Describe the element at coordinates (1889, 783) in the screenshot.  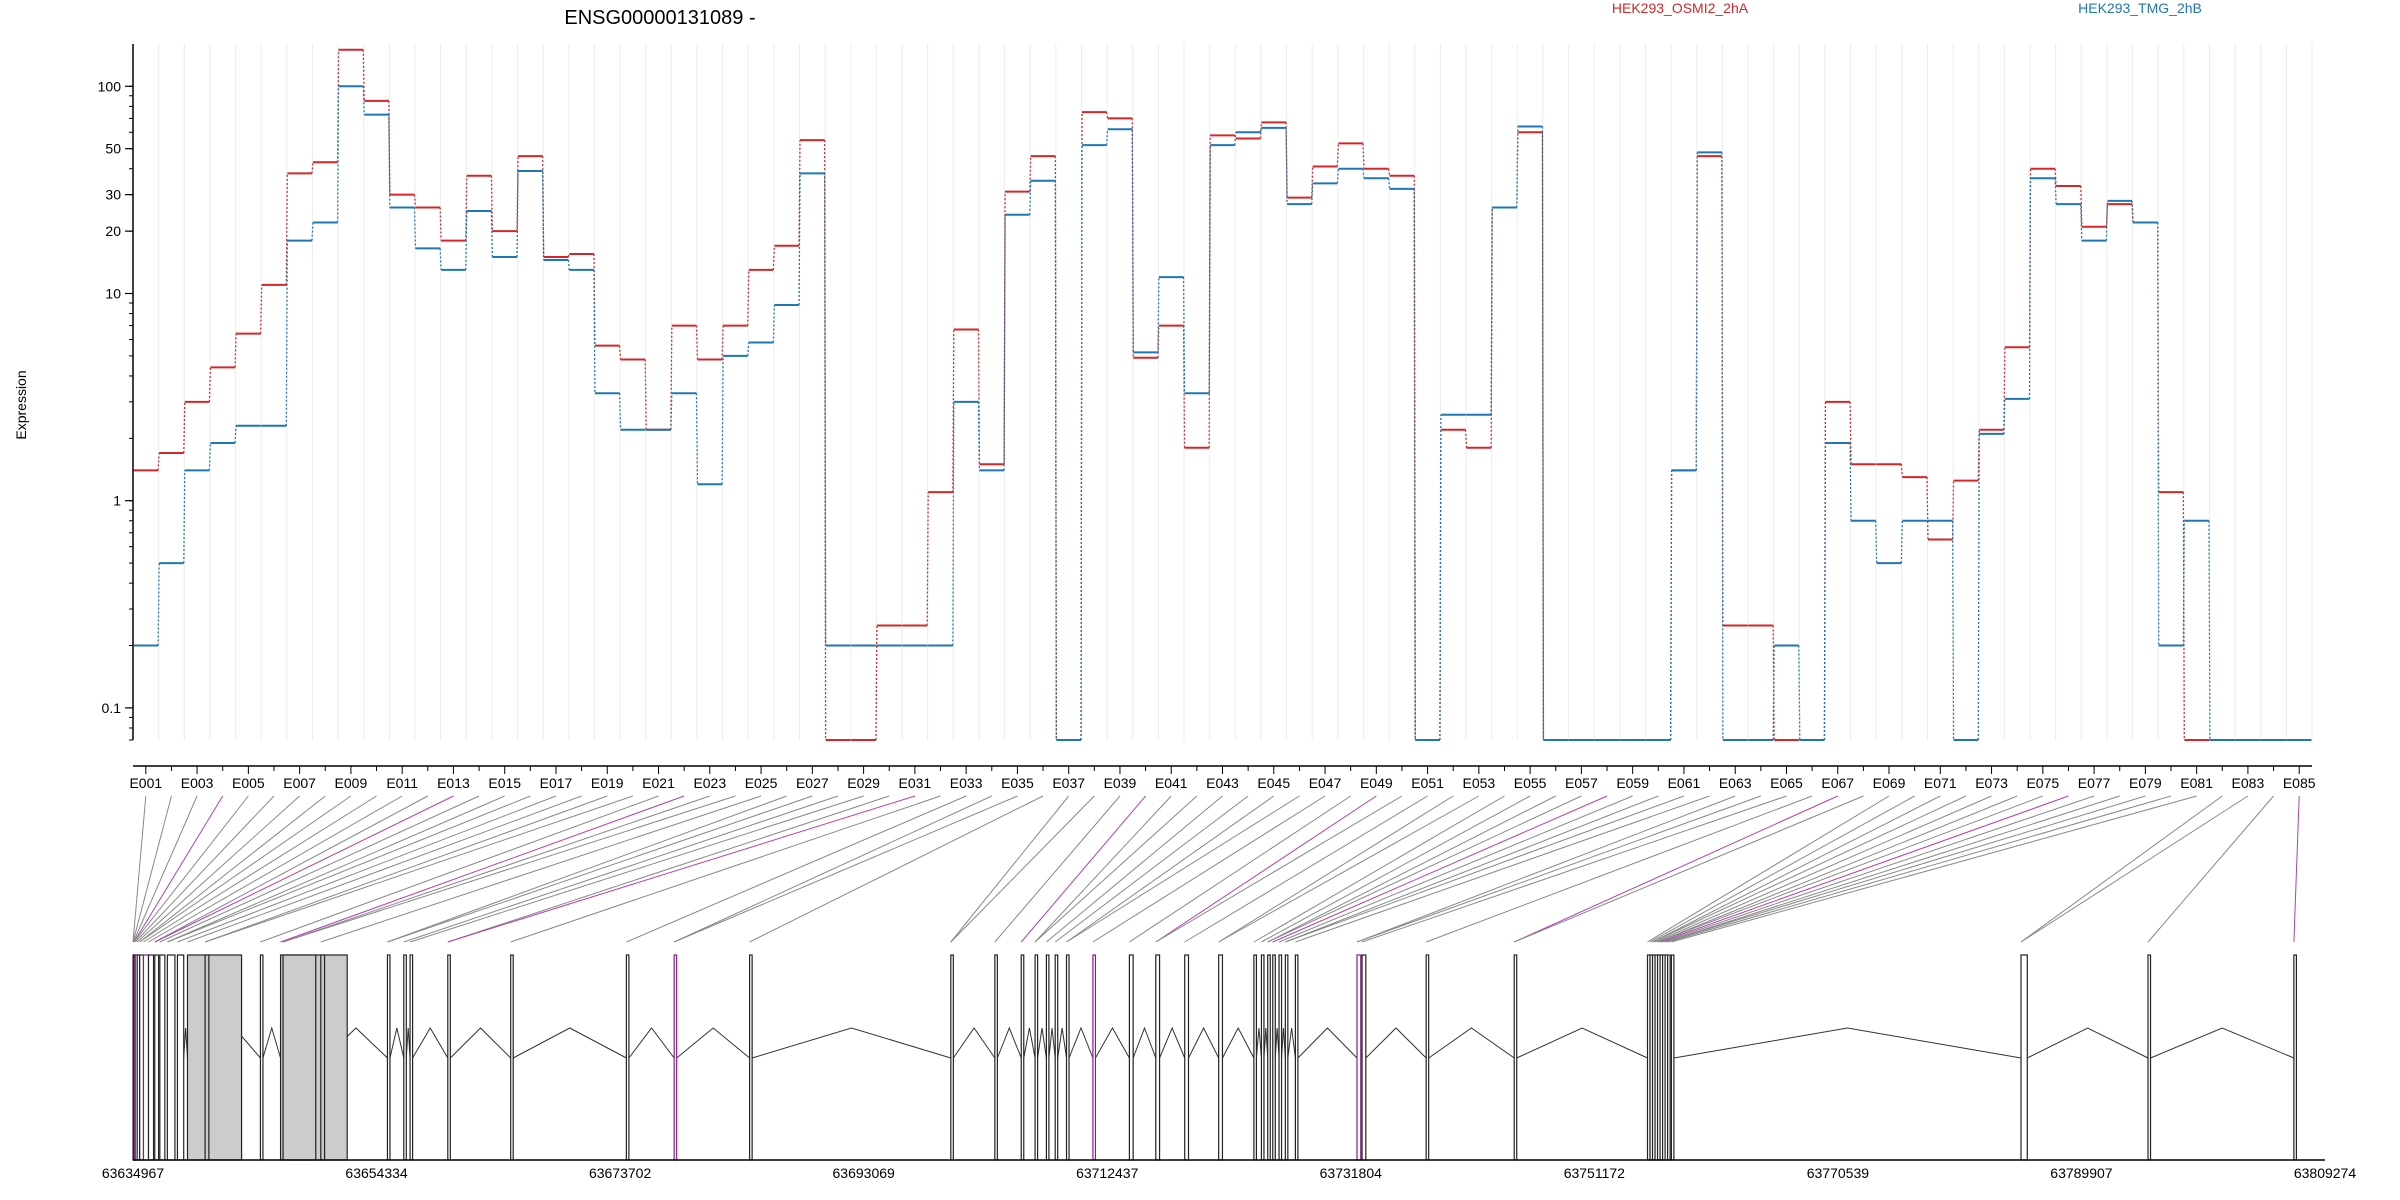
I see `x-tick-label: E069` at that location.